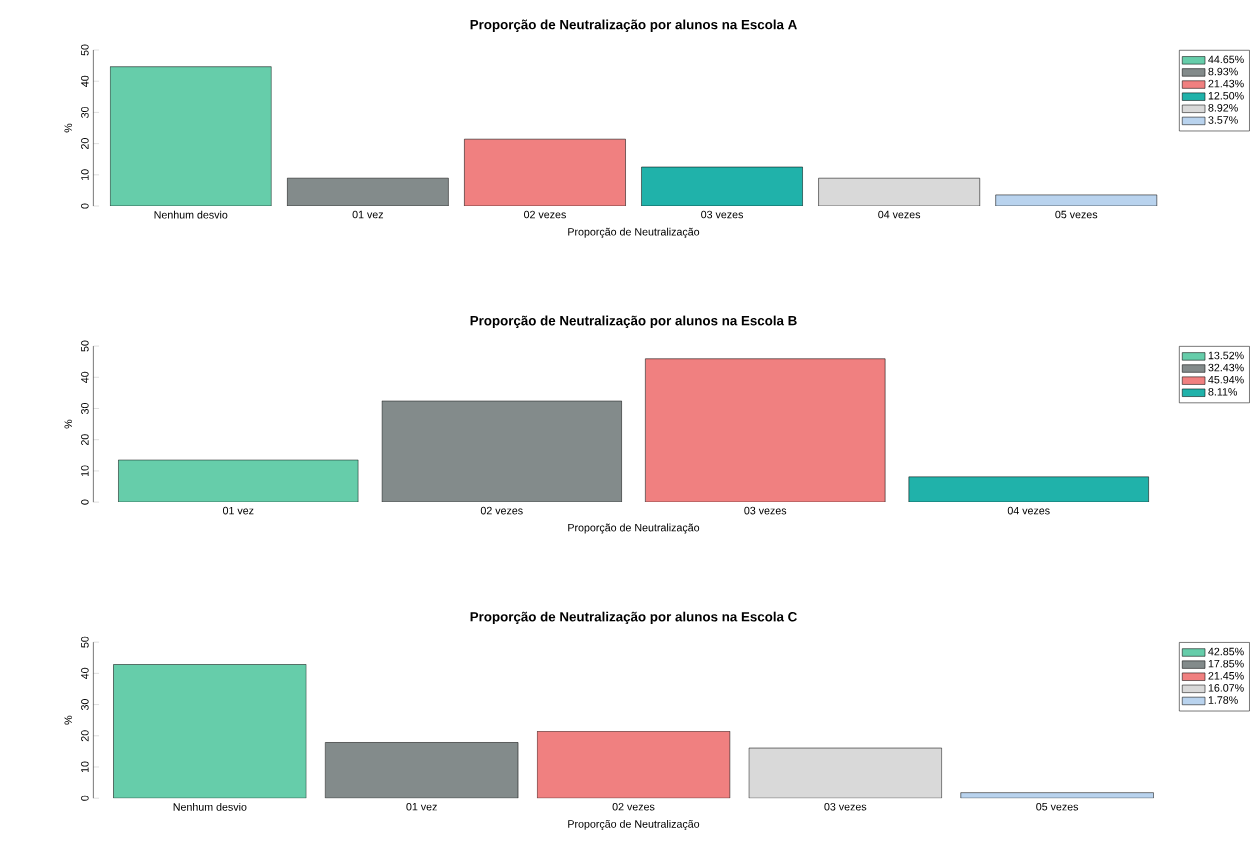 The height and width of the screenshot is (860, 1259). What do you see at coordinates (1226, 663) in the screenshot?
I see `legend-label: 17.85%` at bounding box center [1226, 663].